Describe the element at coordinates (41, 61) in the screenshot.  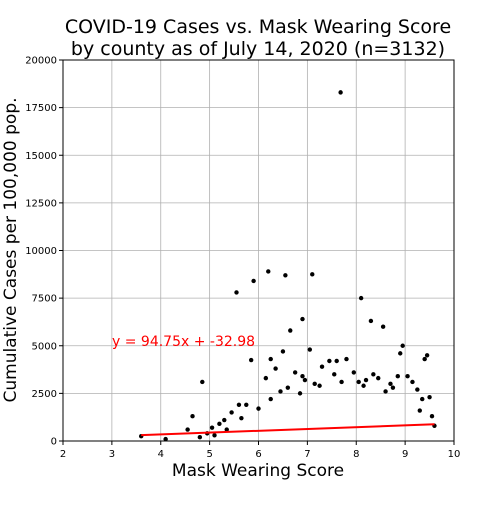
I see `y-tick-label: 20000` at that location.